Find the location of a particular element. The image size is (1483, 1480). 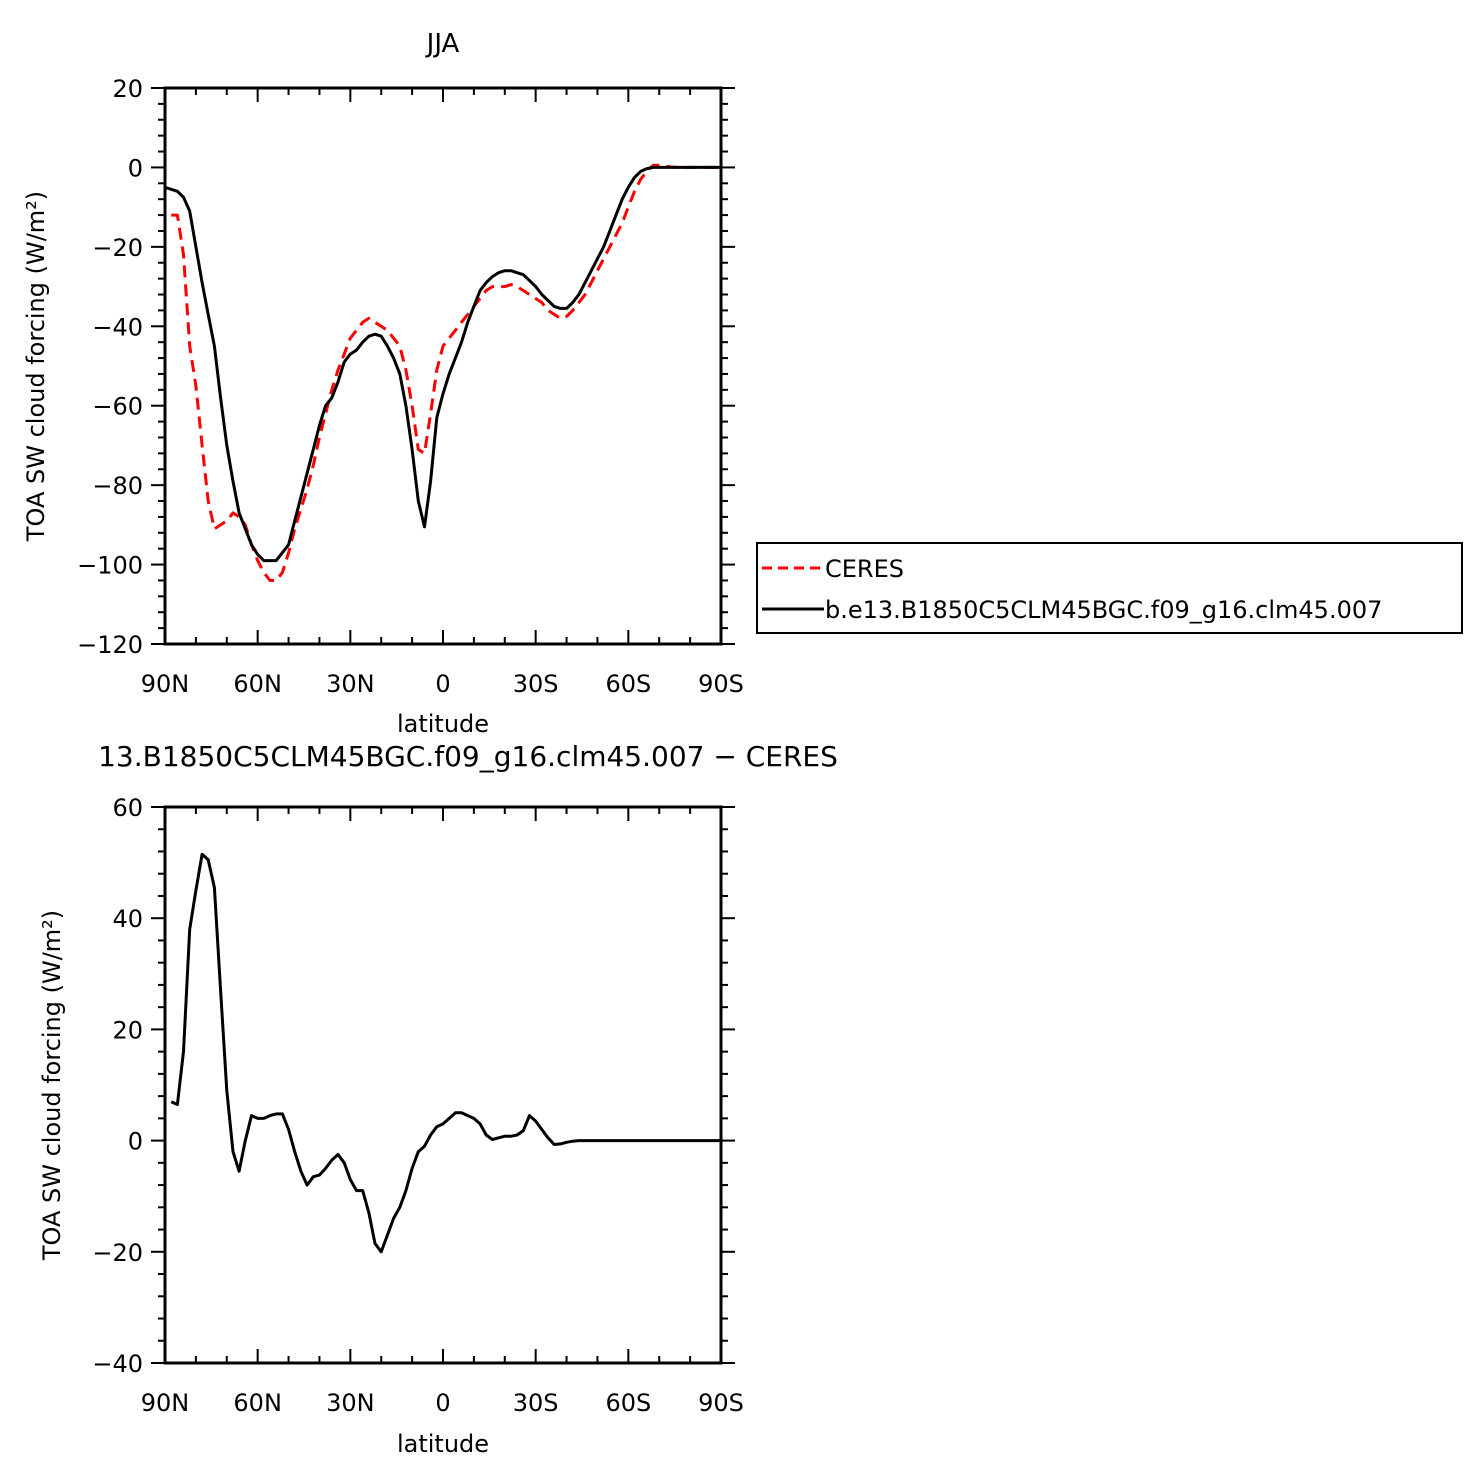

bottom-panel-series is located at coordinates (445, 1053).